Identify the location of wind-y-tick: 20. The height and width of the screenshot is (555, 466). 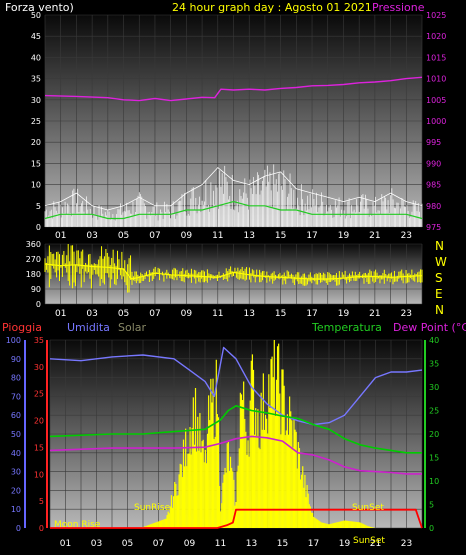
(36, 142).